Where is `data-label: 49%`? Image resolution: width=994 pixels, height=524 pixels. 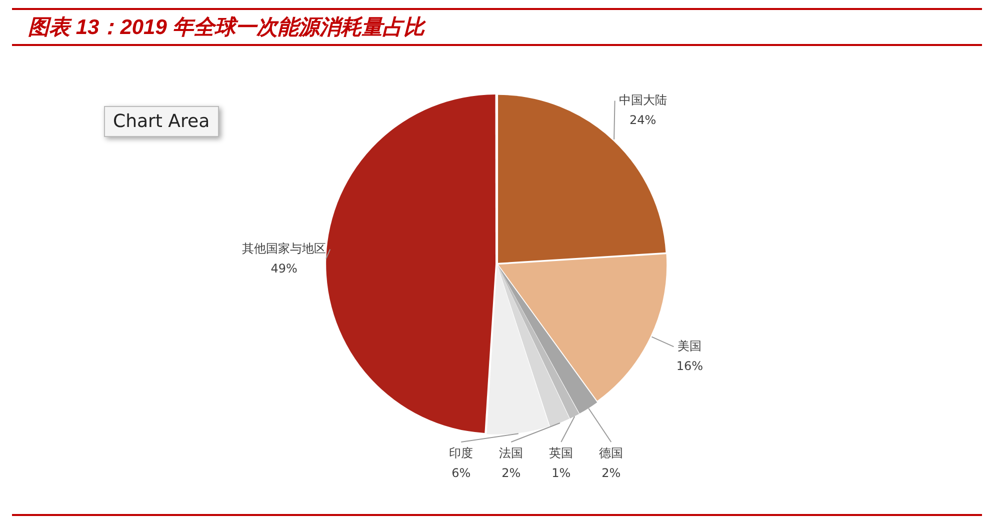
data-label: 49% is located at coordinates (284, 268).